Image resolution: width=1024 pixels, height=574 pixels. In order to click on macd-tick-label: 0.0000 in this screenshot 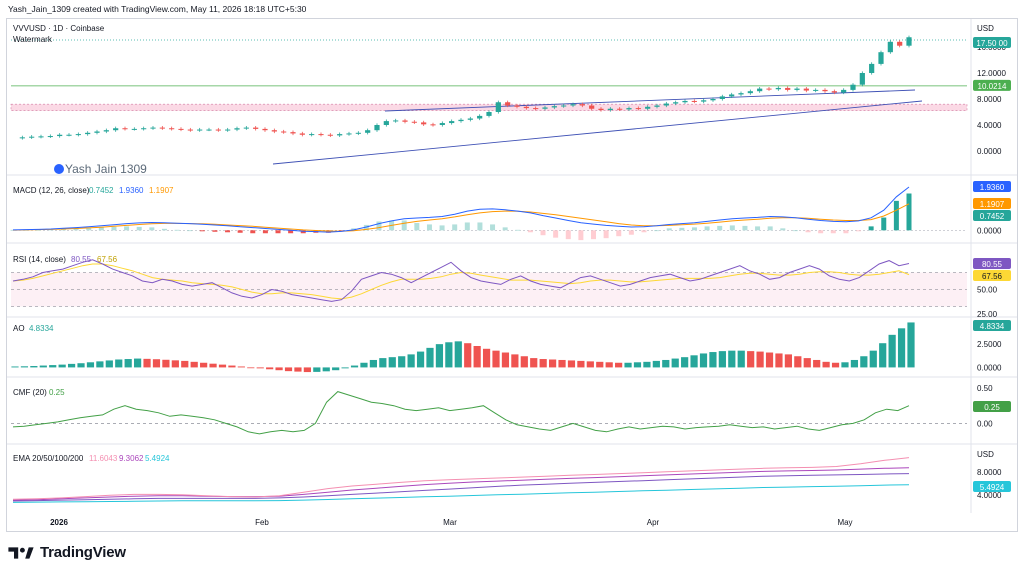, I will do `click(989, 230)`.